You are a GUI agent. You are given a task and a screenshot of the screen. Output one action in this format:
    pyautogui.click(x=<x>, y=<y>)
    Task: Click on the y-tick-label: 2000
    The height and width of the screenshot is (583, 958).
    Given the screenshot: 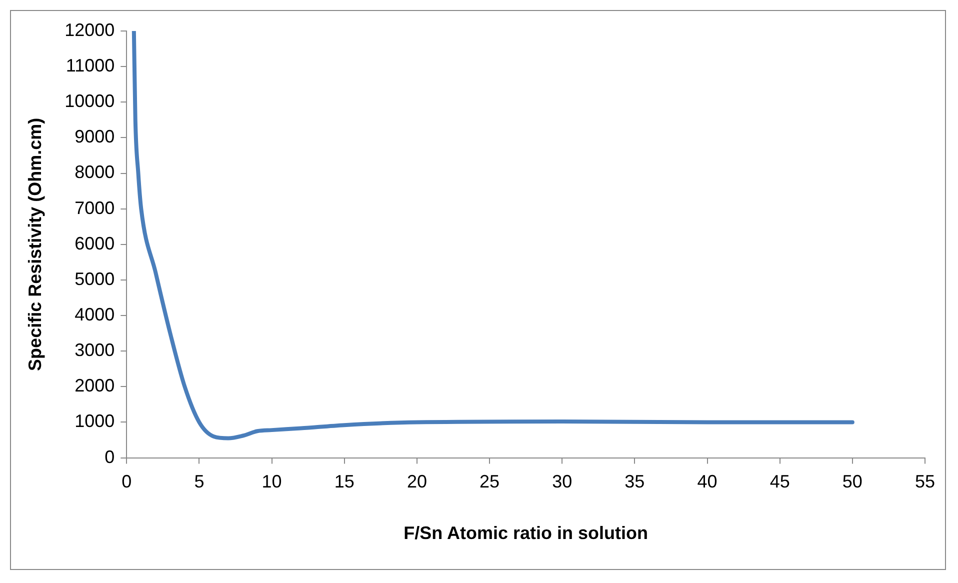 What is the action you would take?
    pyautogui.click(x=94, y=386)
    